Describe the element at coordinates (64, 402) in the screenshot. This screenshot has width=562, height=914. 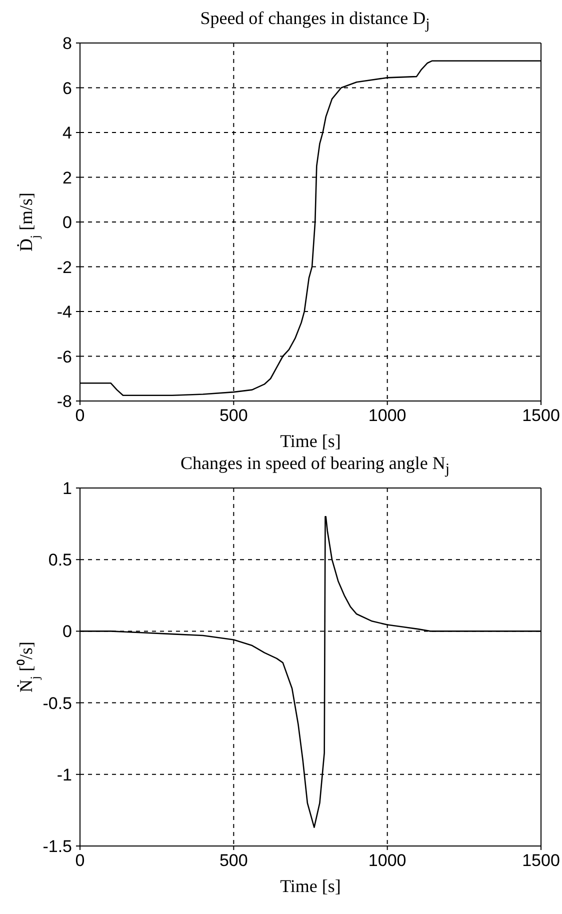
I see `y-tick-label: -8` at that location.